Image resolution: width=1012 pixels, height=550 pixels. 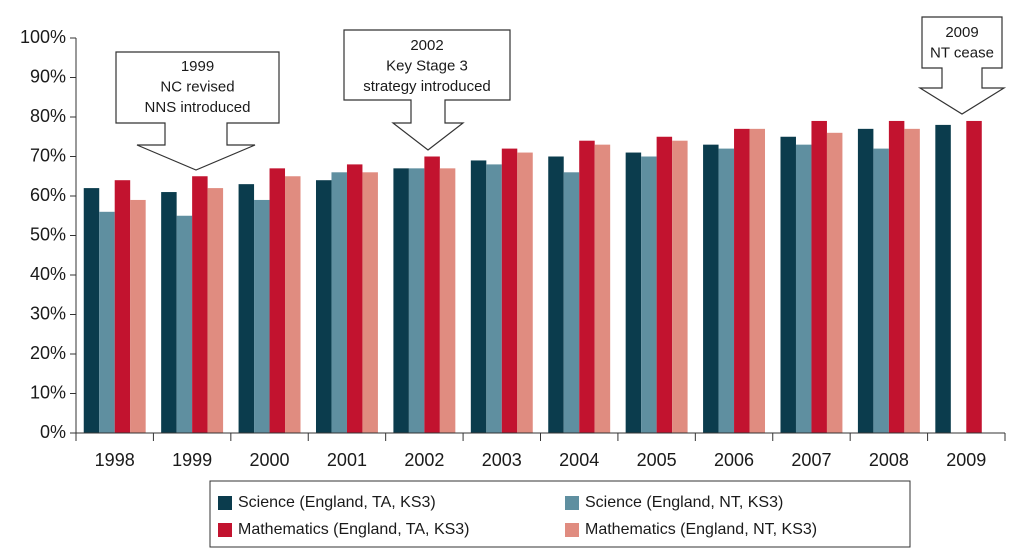 I want to click on annotation-text: 1999, so click(x=197, y=66).